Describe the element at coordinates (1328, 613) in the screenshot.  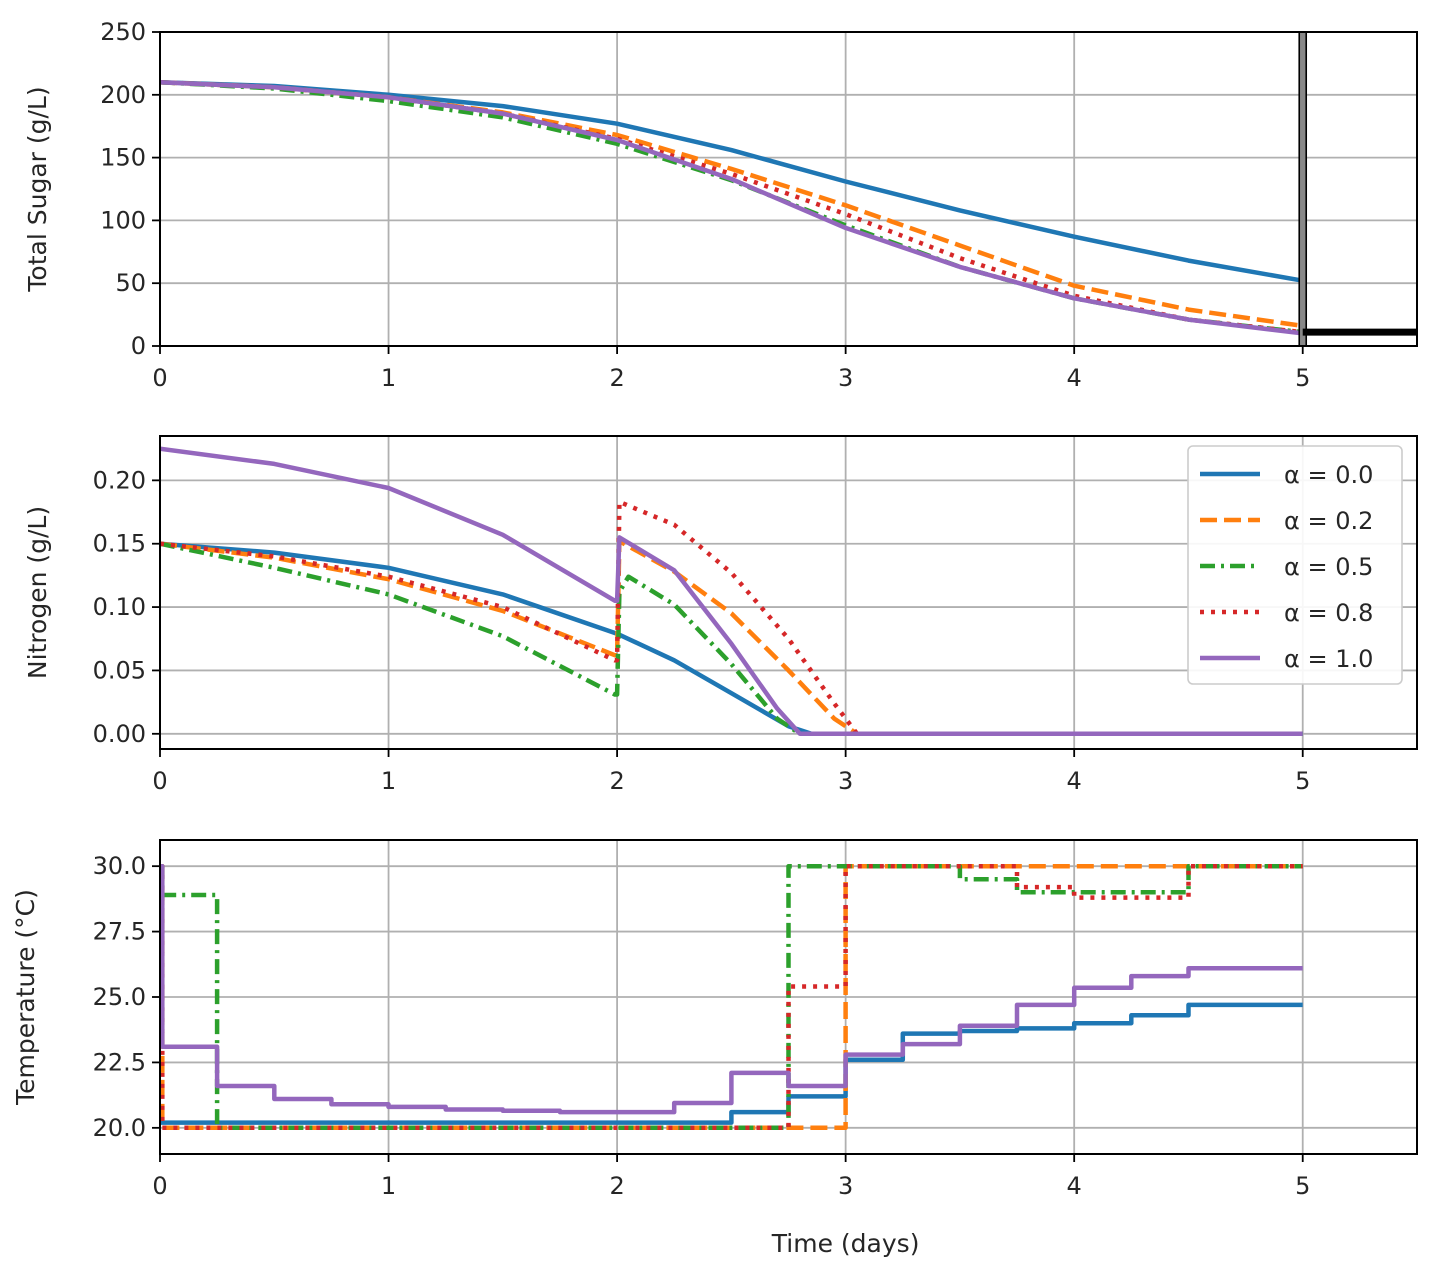
I see `legend-label: α = 0.8` at that location.